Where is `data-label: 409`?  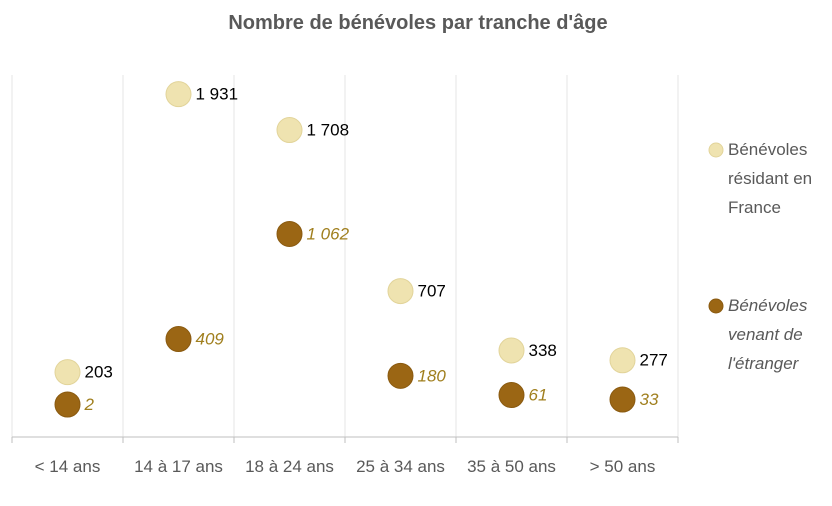
data-label: 409 is located at coordinates (210, 339).